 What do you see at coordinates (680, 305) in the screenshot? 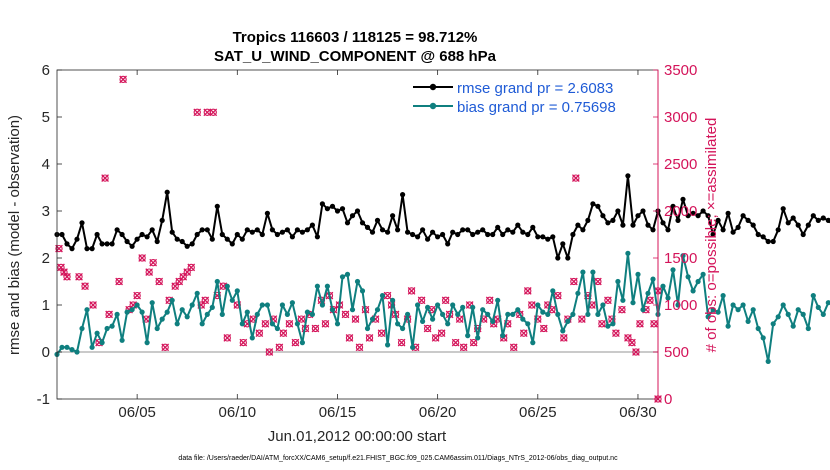
I see `right-y-tick-label: 1000` at bounding box center [680, 305].